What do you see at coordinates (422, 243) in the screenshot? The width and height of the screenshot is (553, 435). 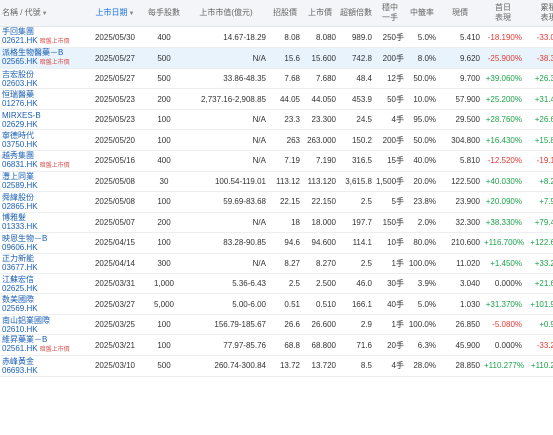 I see `allotment-rate-cell: 80.0%` at bounding box center [422, 243].